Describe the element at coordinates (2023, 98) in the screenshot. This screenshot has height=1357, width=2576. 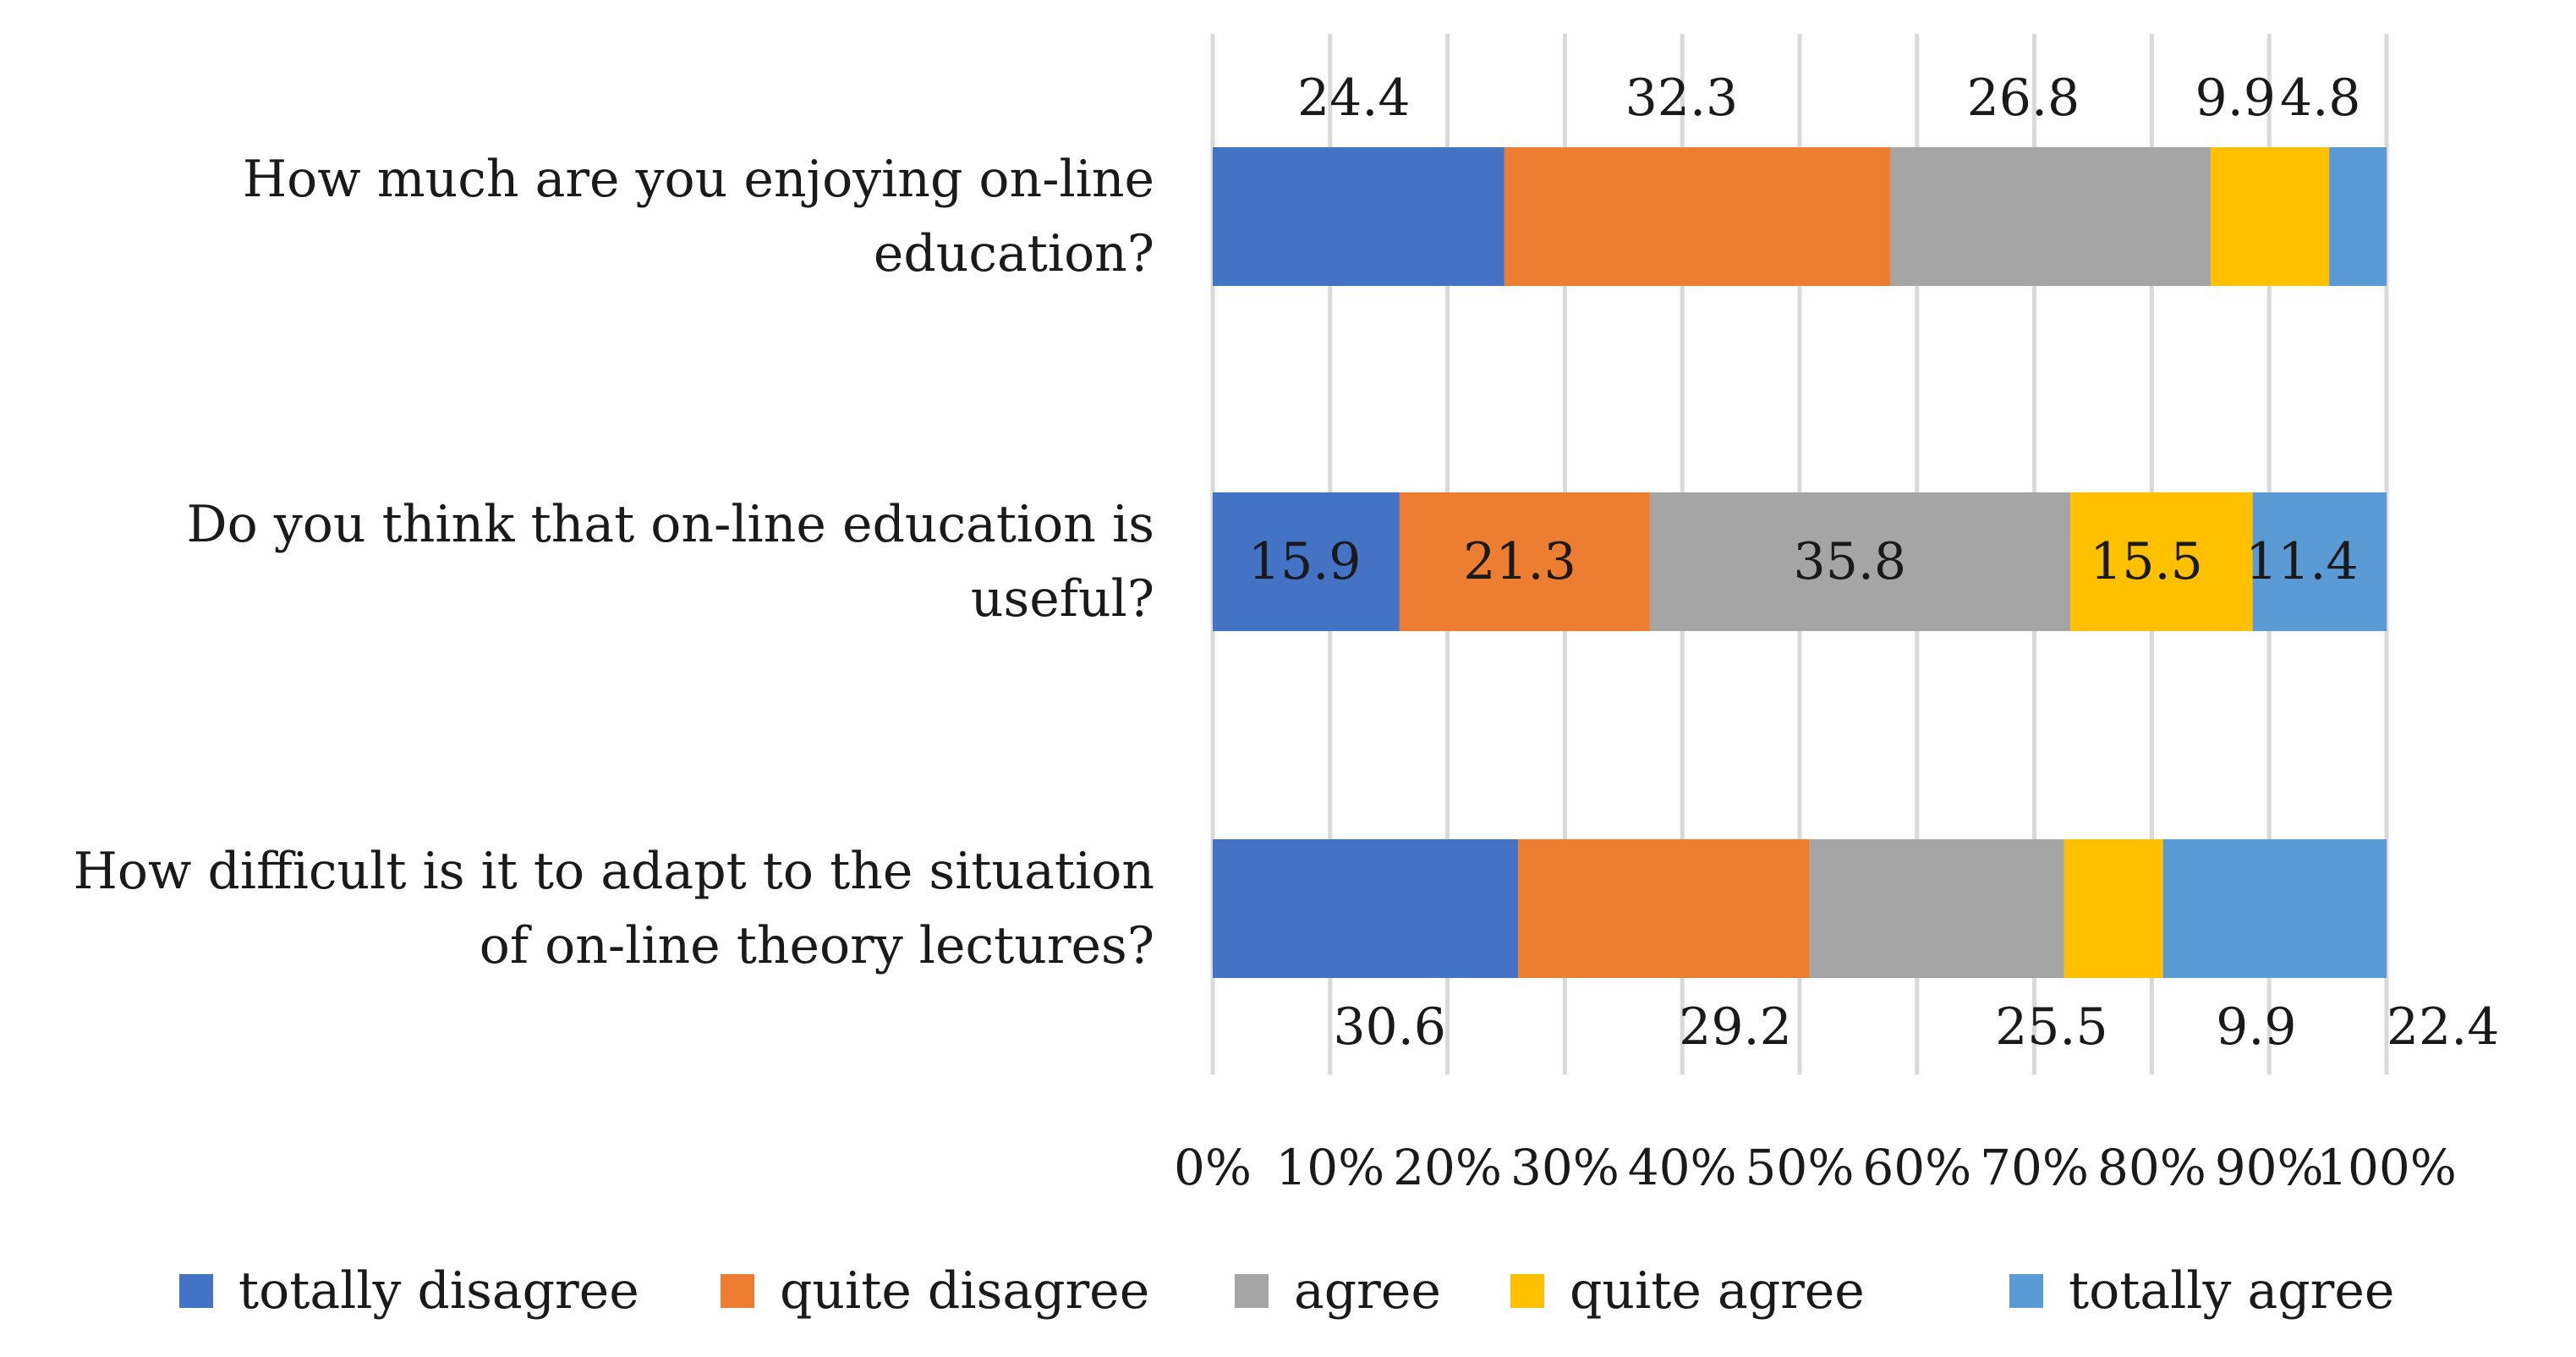
I see `data-label: 26.8` at that location.